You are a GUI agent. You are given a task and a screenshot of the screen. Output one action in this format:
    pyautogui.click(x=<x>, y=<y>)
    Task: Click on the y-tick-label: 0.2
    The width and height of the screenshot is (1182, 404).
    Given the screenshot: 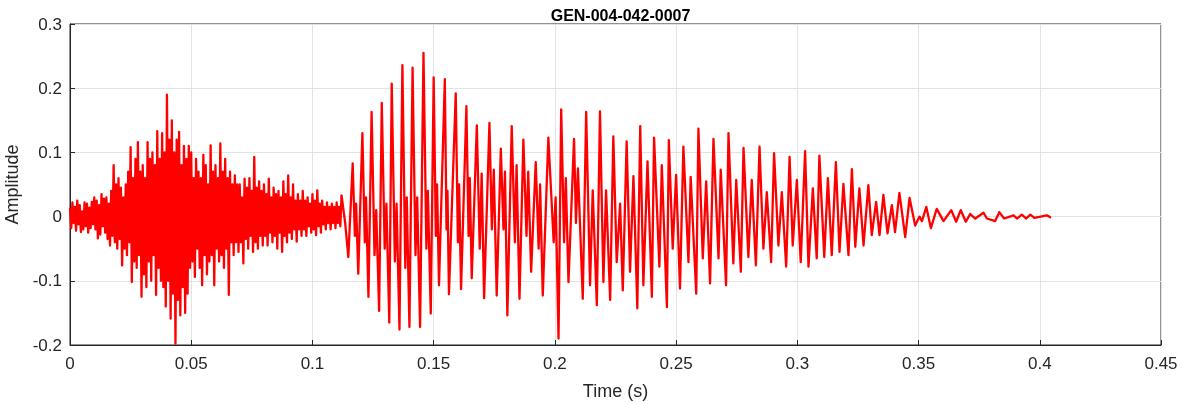 What is the action you would take?
    pyautogui.click(x=50, y=88)
    